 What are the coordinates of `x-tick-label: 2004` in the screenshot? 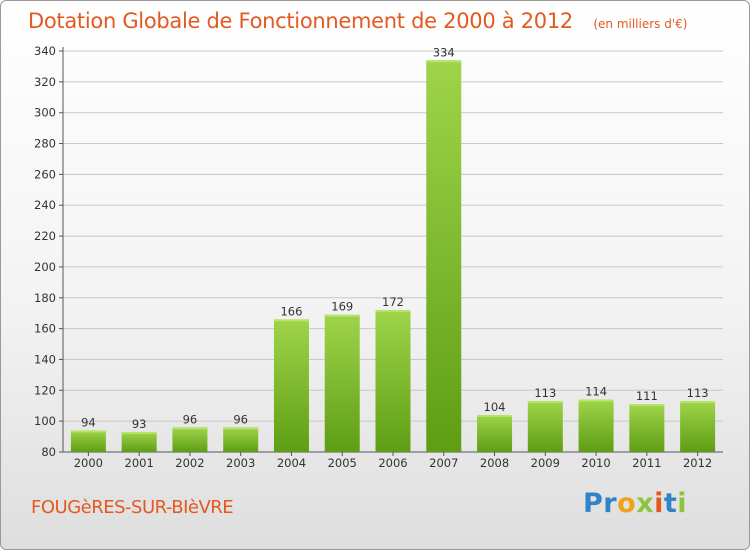 It's located at (291, 463).